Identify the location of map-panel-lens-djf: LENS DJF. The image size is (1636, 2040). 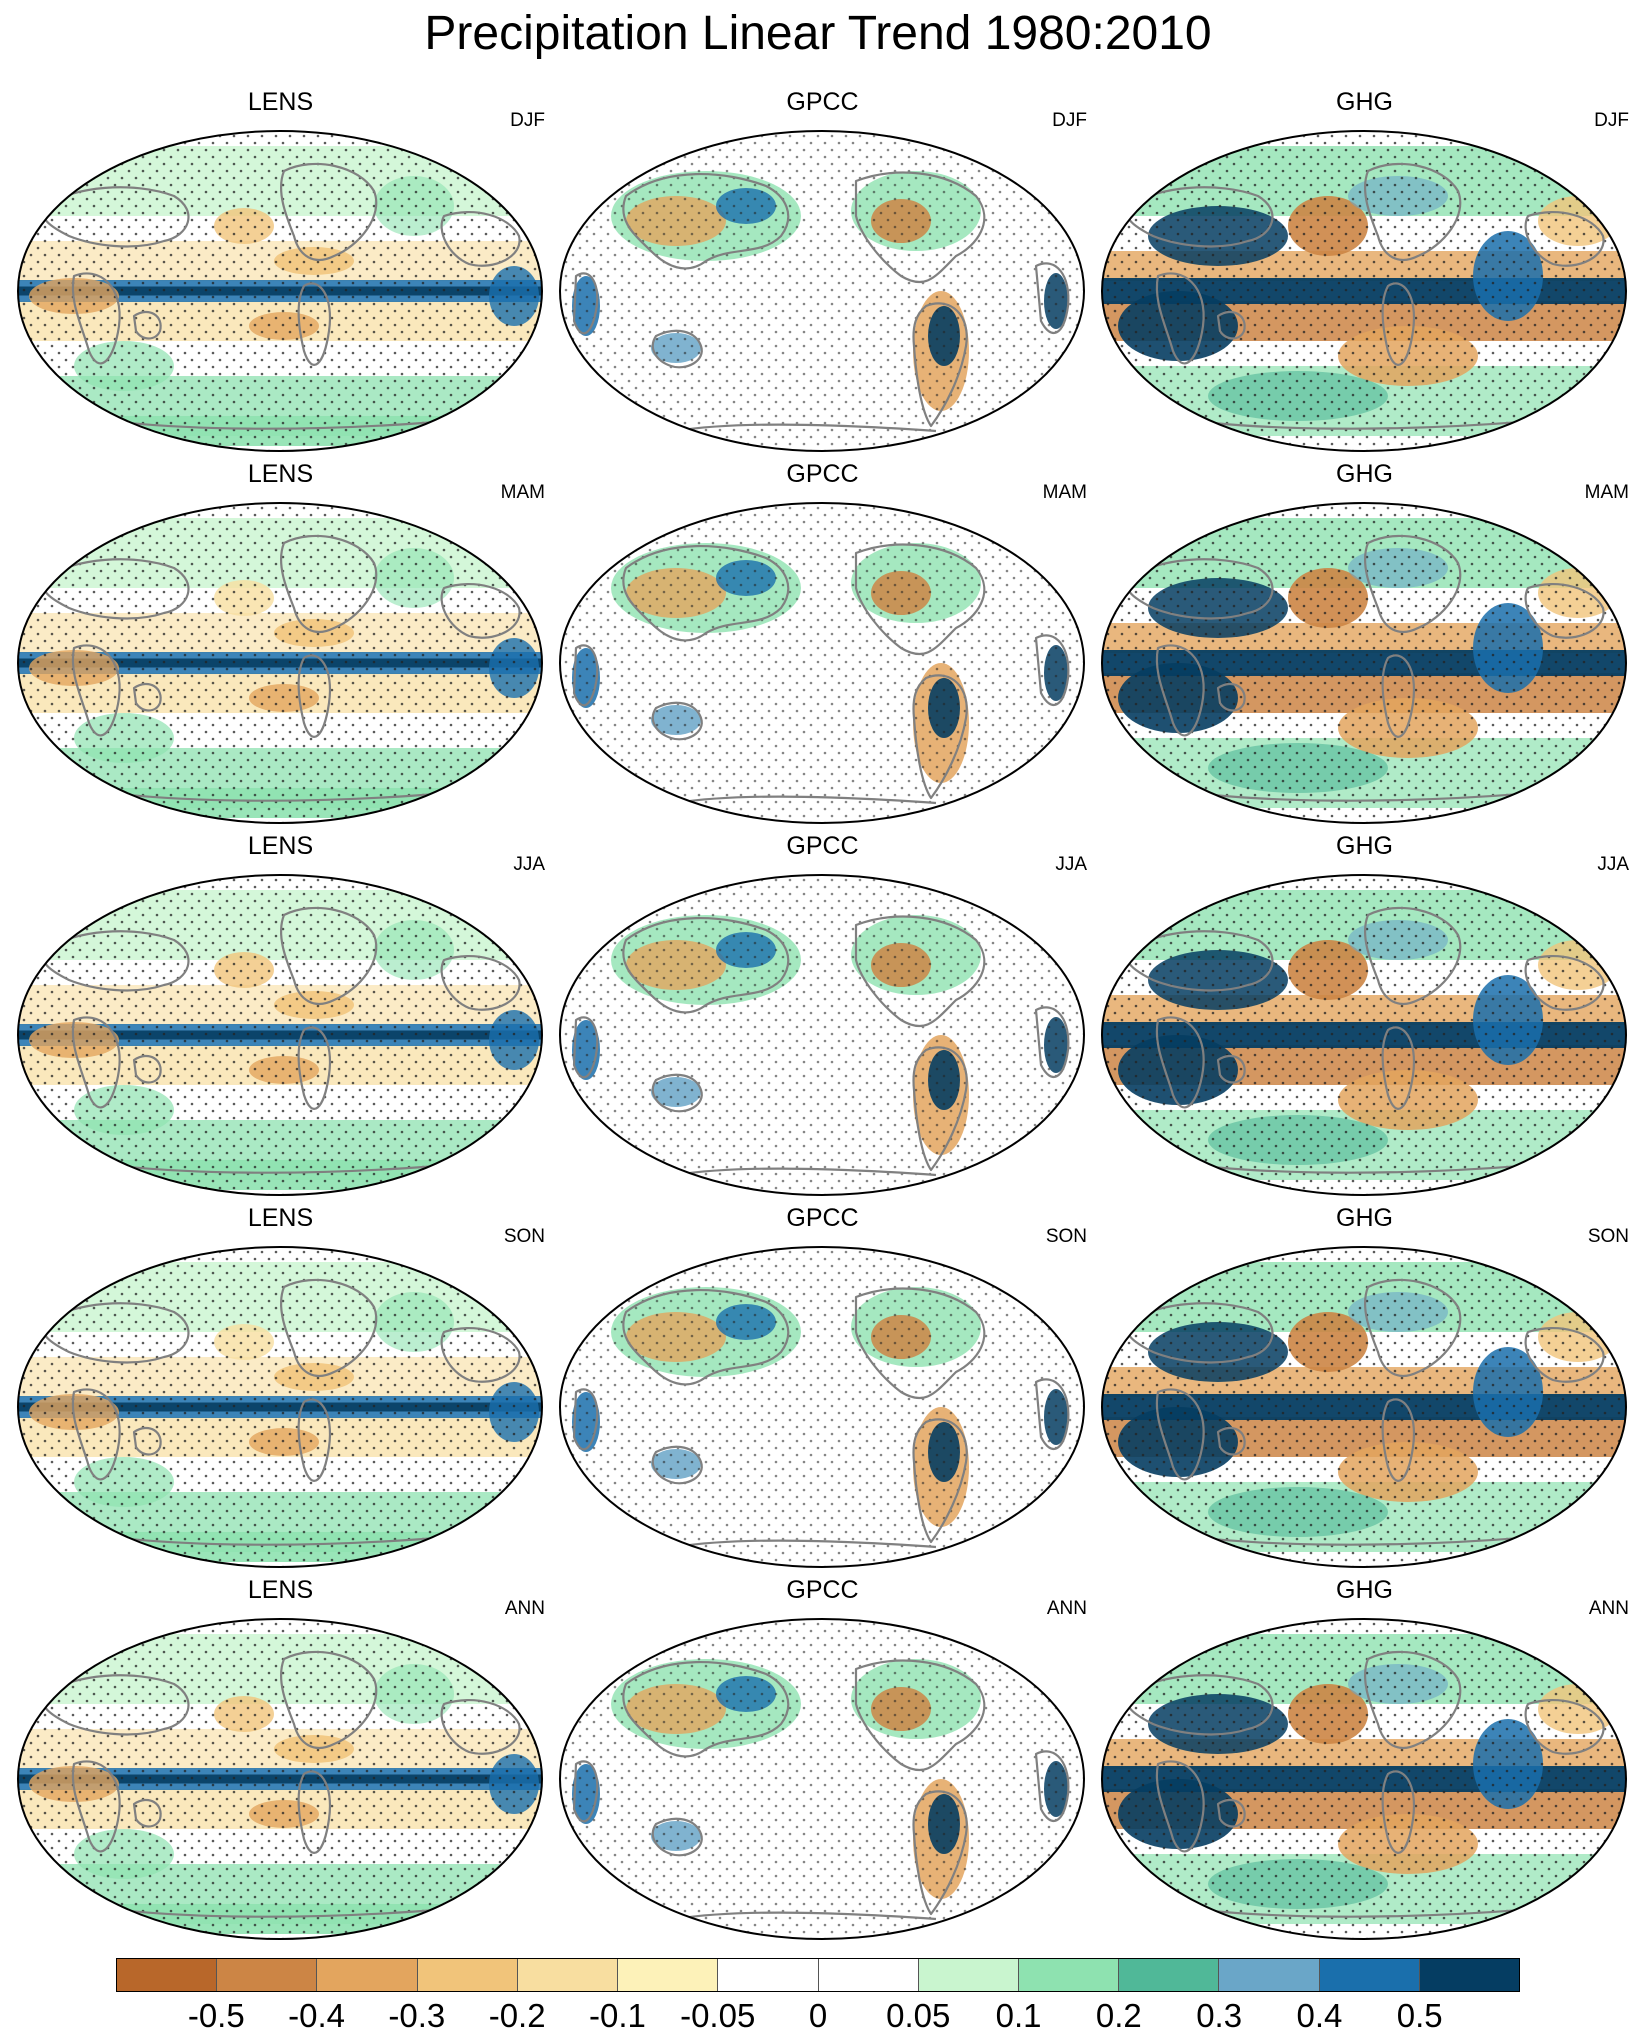
(280, 270).